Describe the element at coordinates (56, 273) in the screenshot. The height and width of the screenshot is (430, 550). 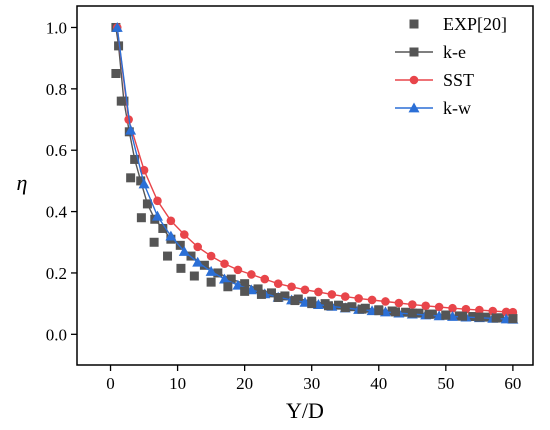
I see `y-tick-label: 0.2` at that location.